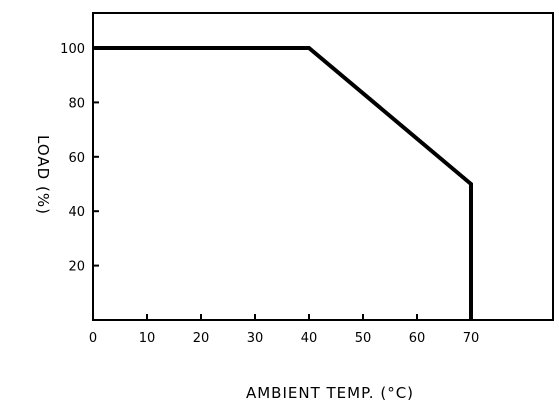 Image resolution: width=559 pixels, height=409 pixels. Describe the element at coordinates (471, 338) in the screenshot. I see `x-tick-label: 70` at that location.